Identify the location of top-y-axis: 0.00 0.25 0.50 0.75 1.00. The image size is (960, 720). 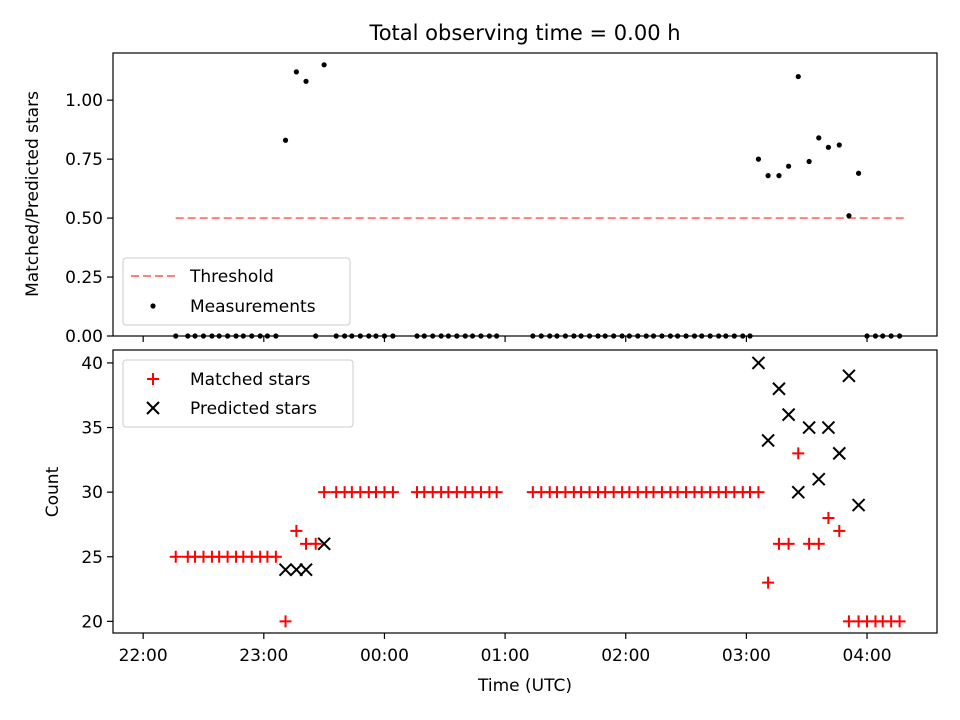
(89, 219).